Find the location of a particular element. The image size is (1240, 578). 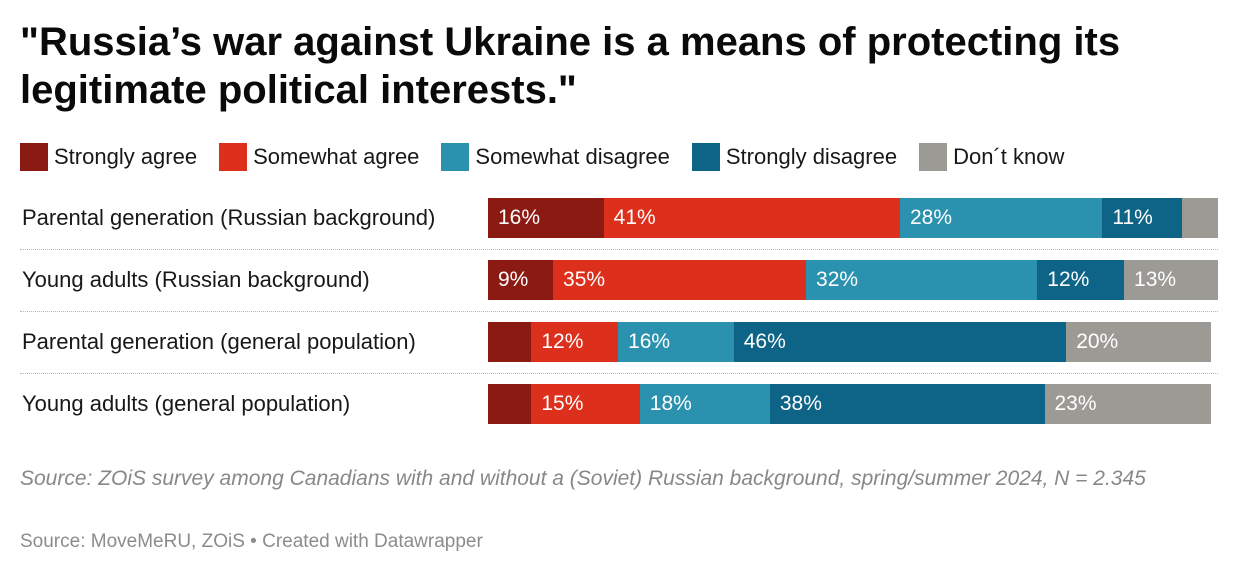

bar-segment-strongly-disagree: 11% is located at coordinates (1142, 218).